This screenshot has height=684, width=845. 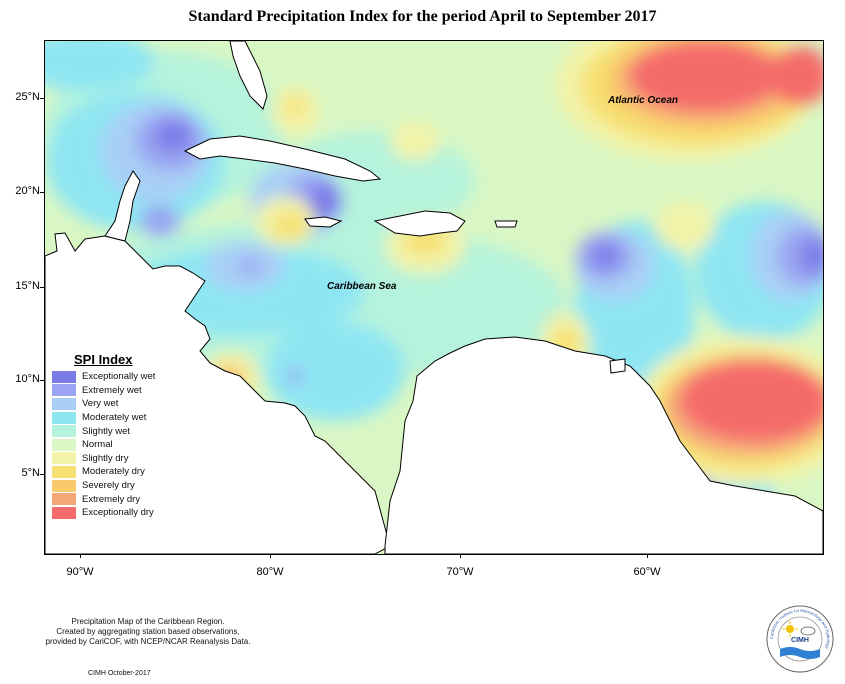 I want to click on lon-tick-60w: 60°W, so click(x=647, y=572).